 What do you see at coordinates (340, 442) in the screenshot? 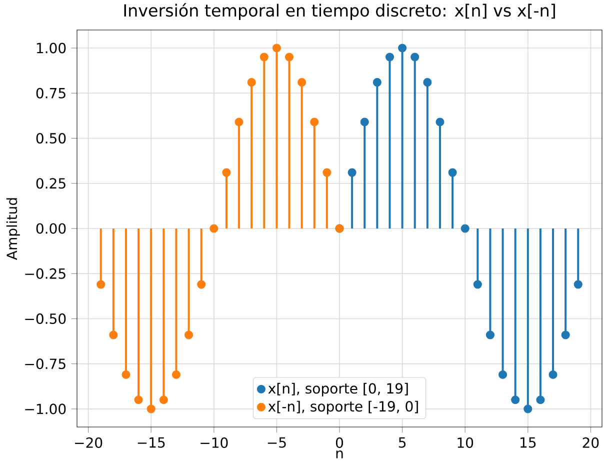
I see `x-tick-label: 0` at bounding box center [340, 442].